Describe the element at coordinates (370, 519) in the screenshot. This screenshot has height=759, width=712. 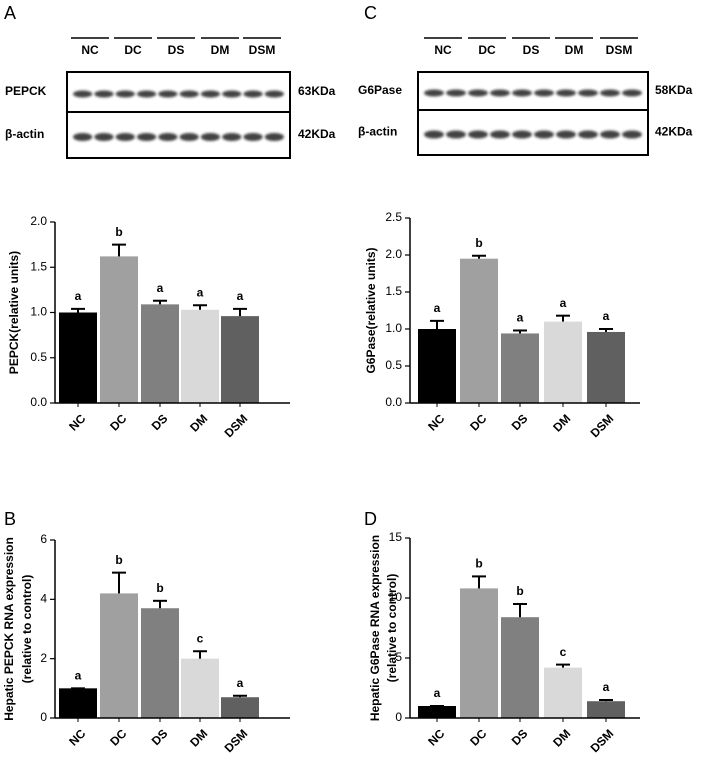
I see `panel-label: D` at that location.